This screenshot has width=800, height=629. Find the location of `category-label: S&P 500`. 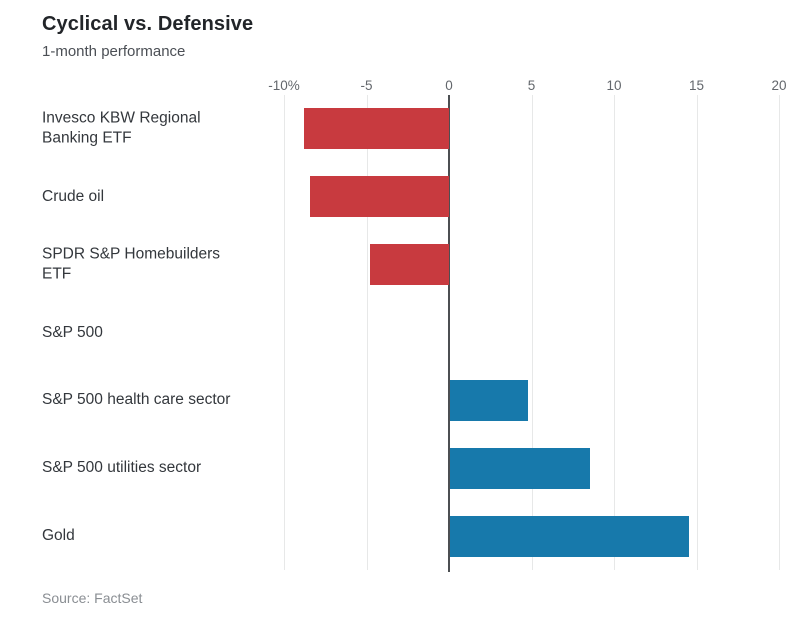

category-label: S&P 500 is located at coordinates (72, 332).